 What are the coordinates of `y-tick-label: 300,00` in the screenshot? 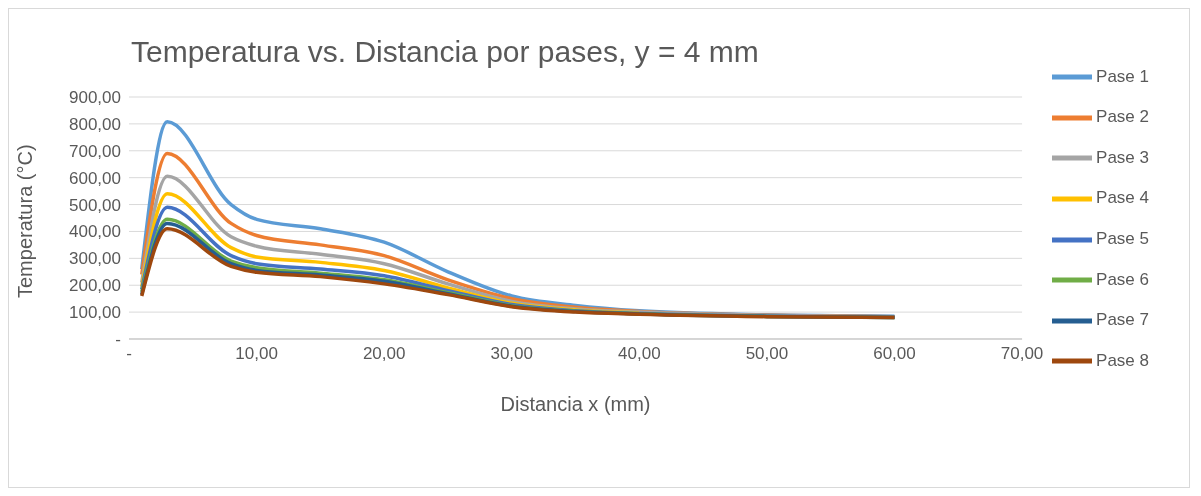 It's located at (95, 259).